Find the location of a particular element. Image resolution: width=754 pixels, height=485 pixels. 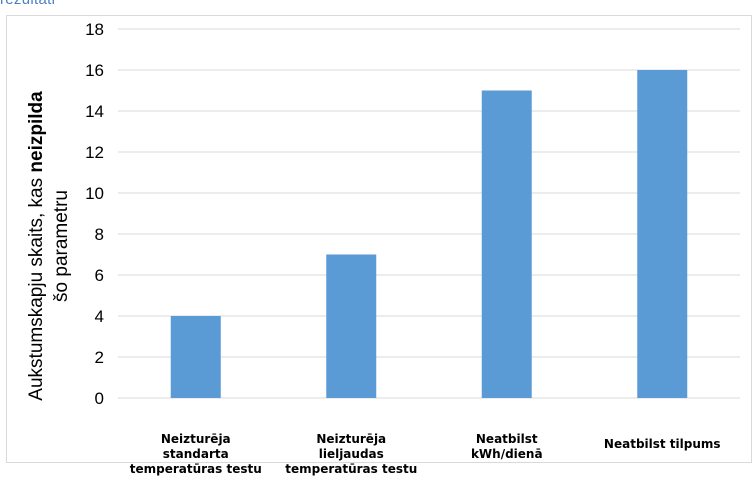

x-category-label-line: Neatbilst is located at coordinates (507, 439).